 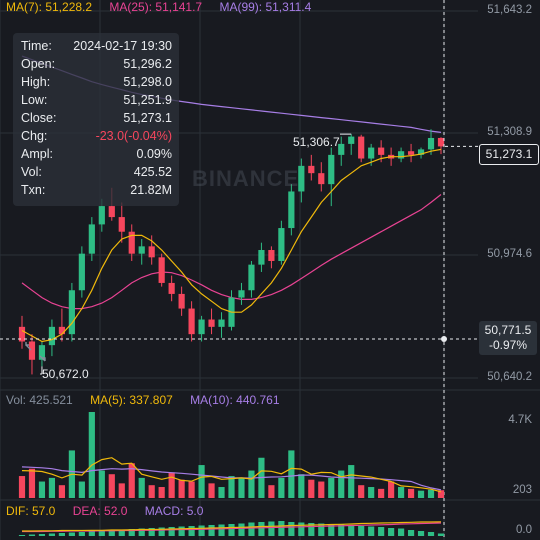 I want to click on ma25-legend: MA(25): 51,141.7, so click(x=156, y=7).